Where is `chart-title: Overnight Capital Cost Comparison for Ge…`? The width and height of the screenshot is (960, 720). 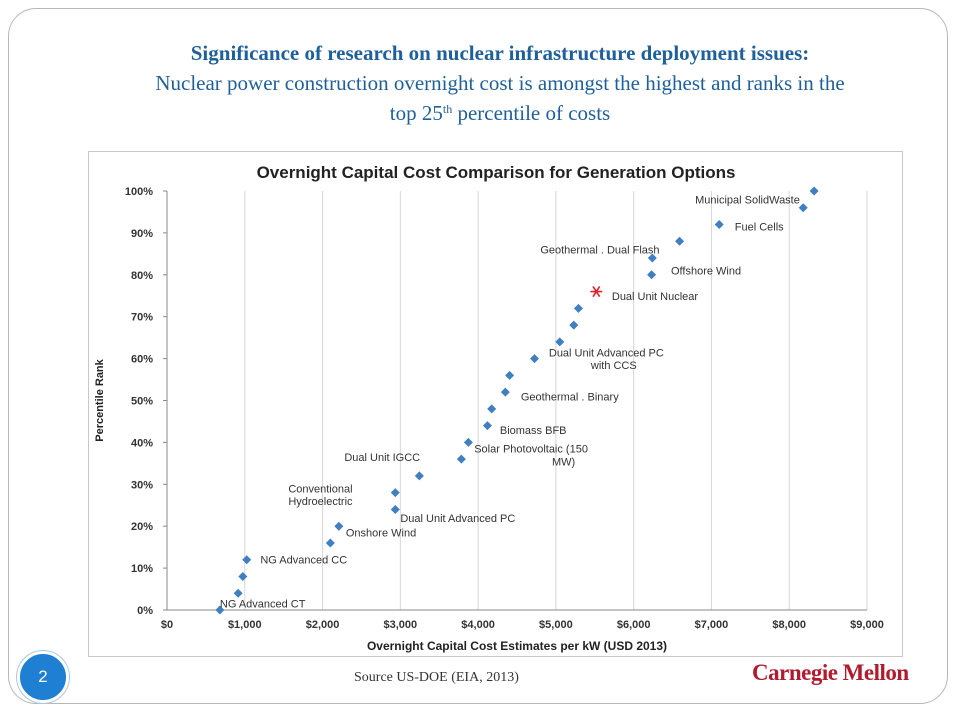 chart-title: Overnight Capital Cost Comparison for Ge… is located at coordinates (496, 172).